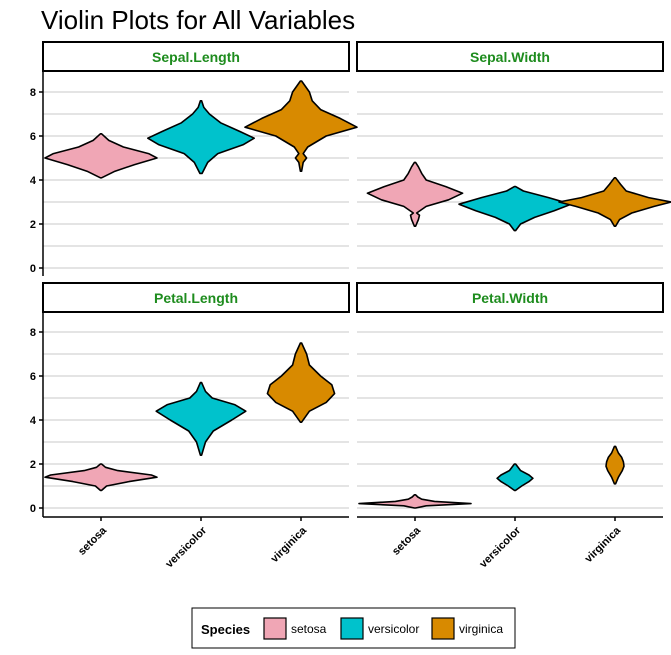  Describe the element at coordinates (415, 194) in the screenshot. I see `violin-sepal-width-setosa` at that location.